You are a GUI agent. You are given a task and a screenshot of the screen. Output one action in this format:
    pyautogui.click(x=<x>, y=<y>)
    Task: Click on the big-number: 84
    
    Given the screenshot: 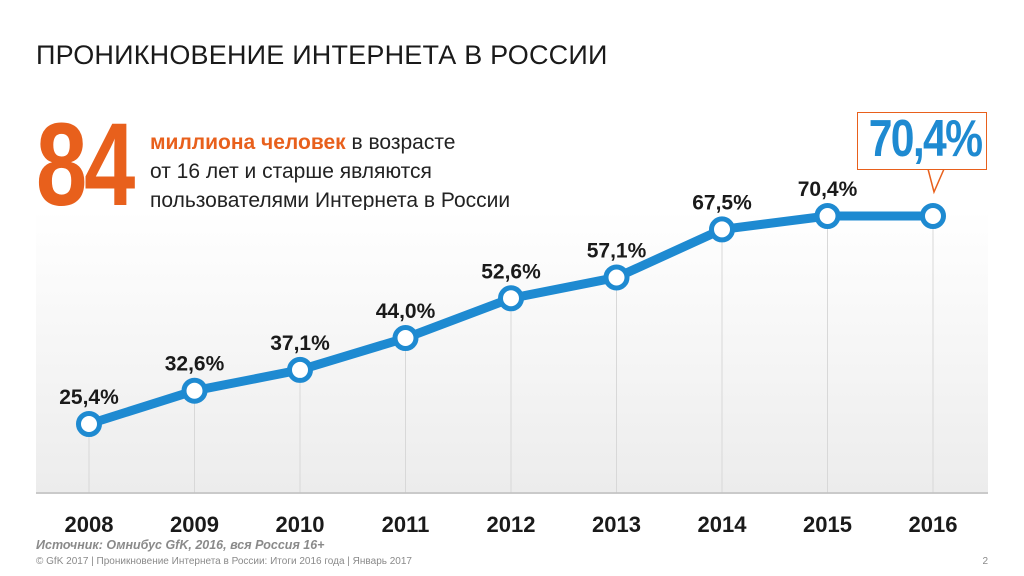 What is the action you would take?
    pyautogui.click(x=85, y=165)
    